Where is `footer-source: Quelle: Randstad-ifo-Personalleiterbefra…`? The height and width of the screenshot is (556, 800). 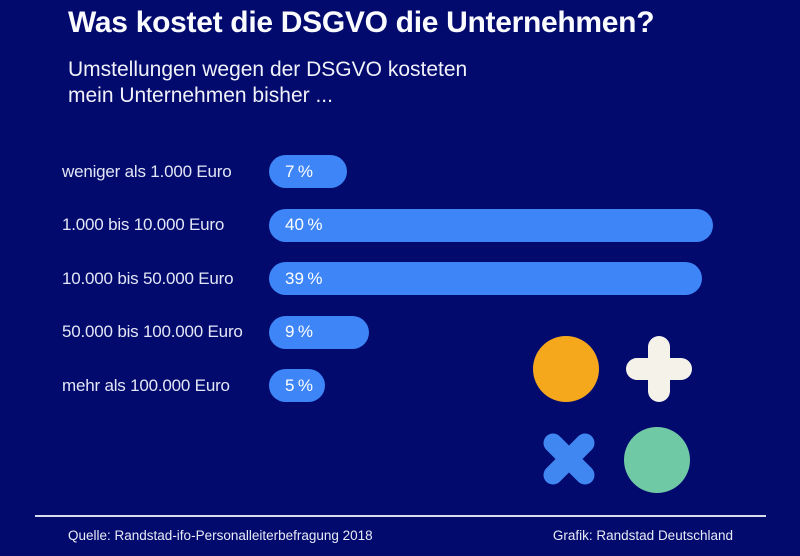
footer-source: Quelle: Randstad-ifo-Personalleiterbefra… is located at coordinates (220, 535).